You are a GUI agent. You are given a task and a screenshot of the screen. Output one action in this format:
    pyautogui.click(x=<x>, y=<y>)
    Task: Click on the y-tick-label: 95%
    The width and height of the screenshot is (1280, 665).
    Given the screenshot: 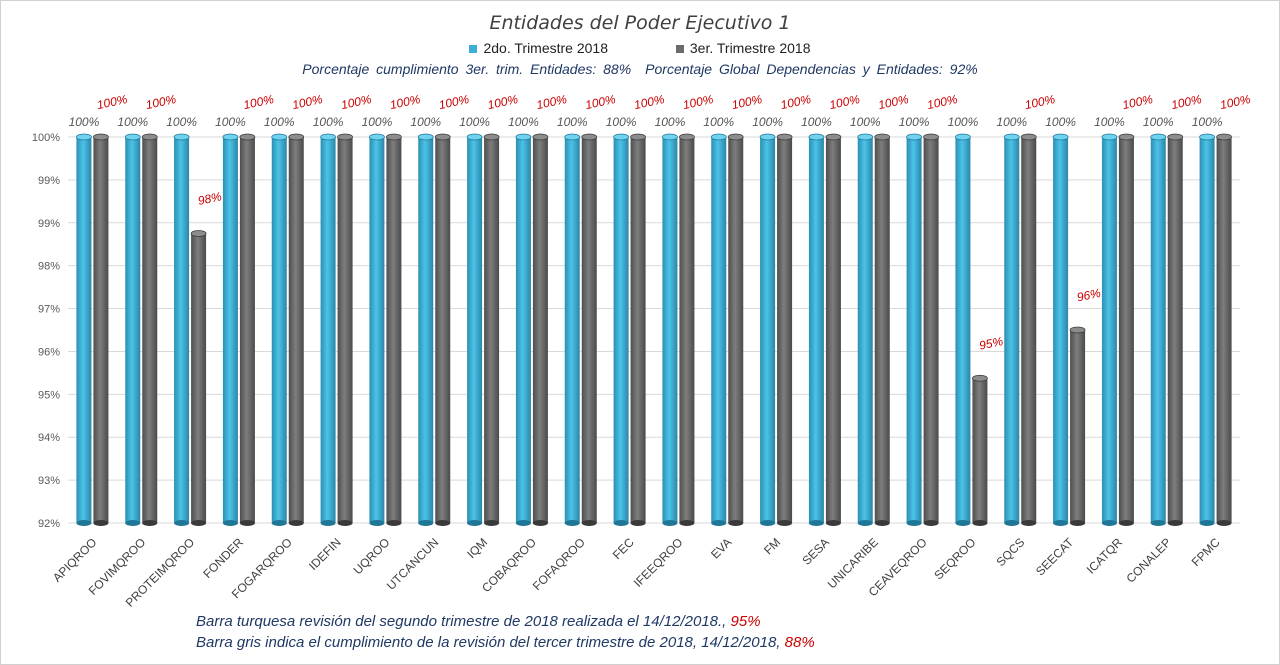 What is the action you would take?
    pyautogui.click(x=49, y=395)
    